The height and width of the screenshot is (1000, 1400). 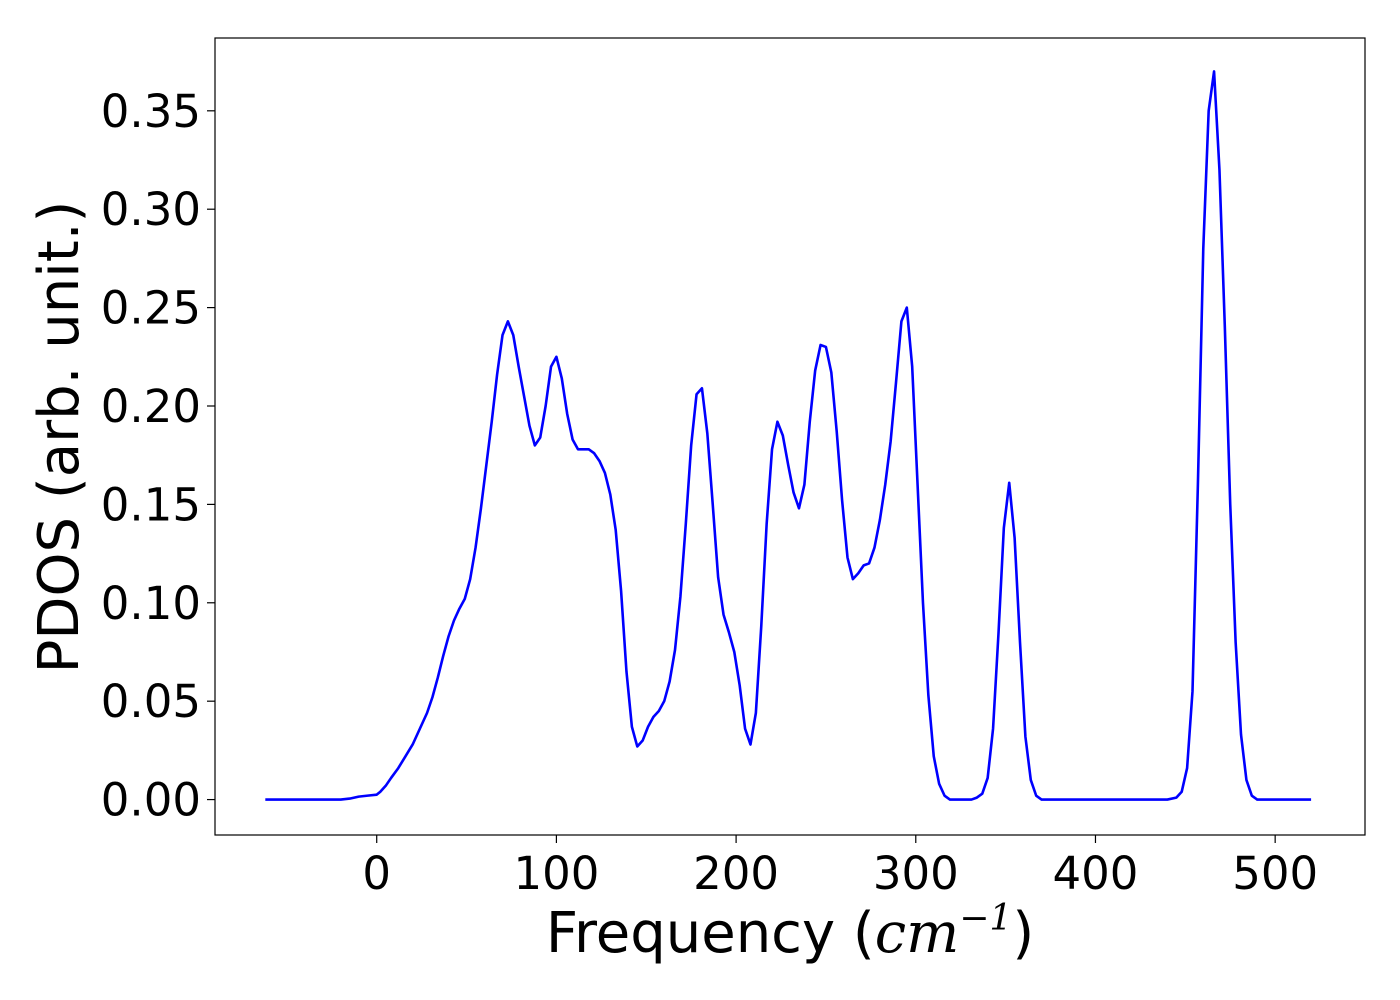 What do you see at coordinates (917, 933) in the screenshot?
I see `x-axis-unit: cm` at bounding box center [917, 933].